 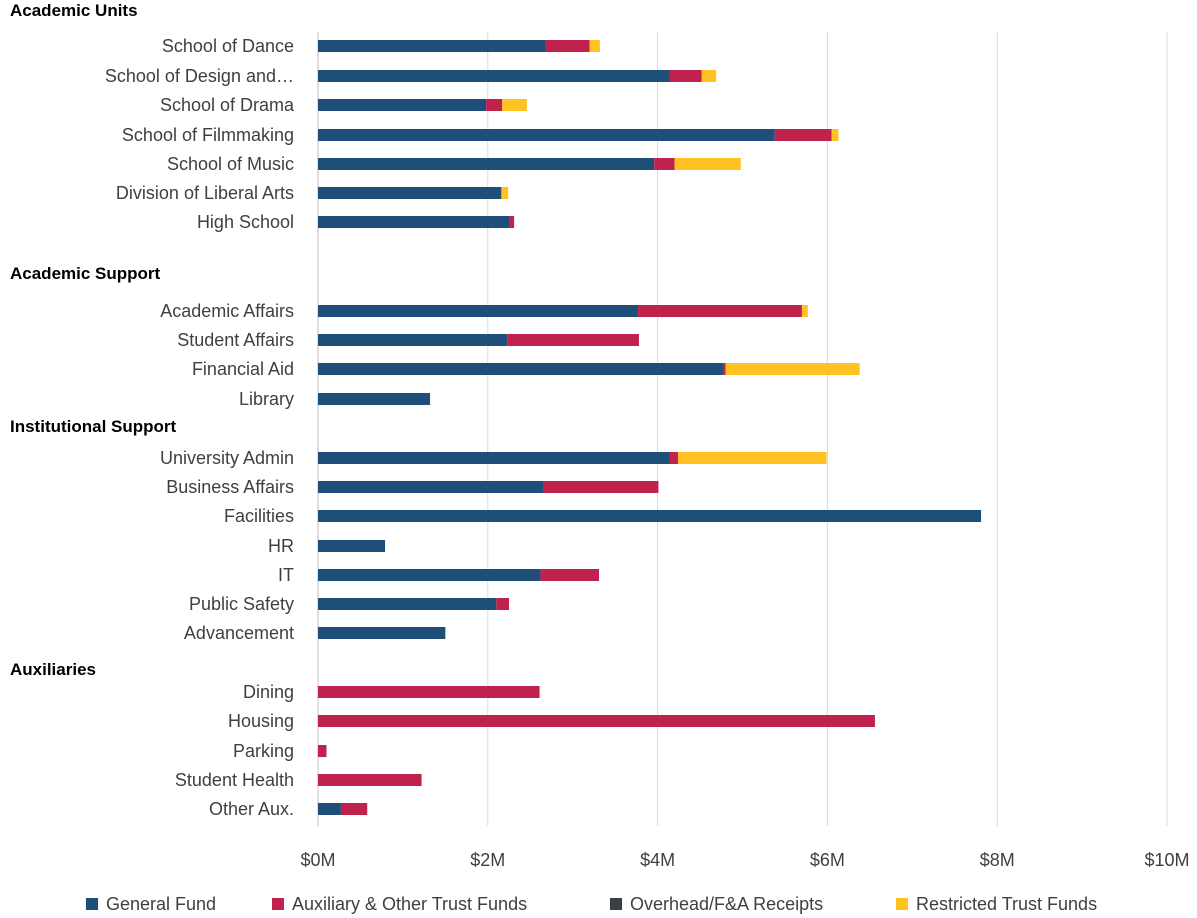 What do you see at coordinates (93, 426) in the screenshot?
I see `group-label: Institutional Support` at bounding box center [93, 426].